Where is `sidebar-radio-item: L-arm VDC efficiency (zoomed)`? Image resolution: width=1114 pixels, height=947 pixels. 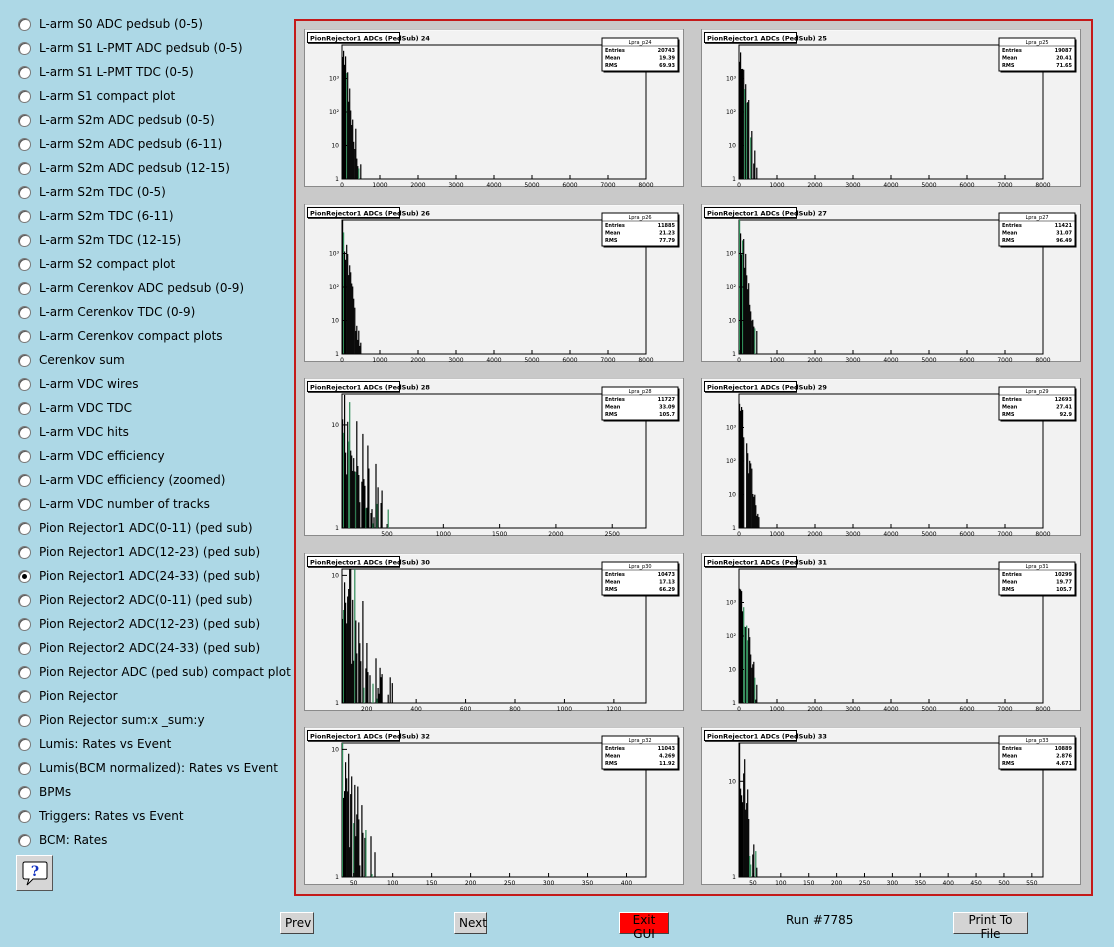
sidebar-radio-item: L-arm VDC efficiency (zoomed) is located at coordinates (153, 480).